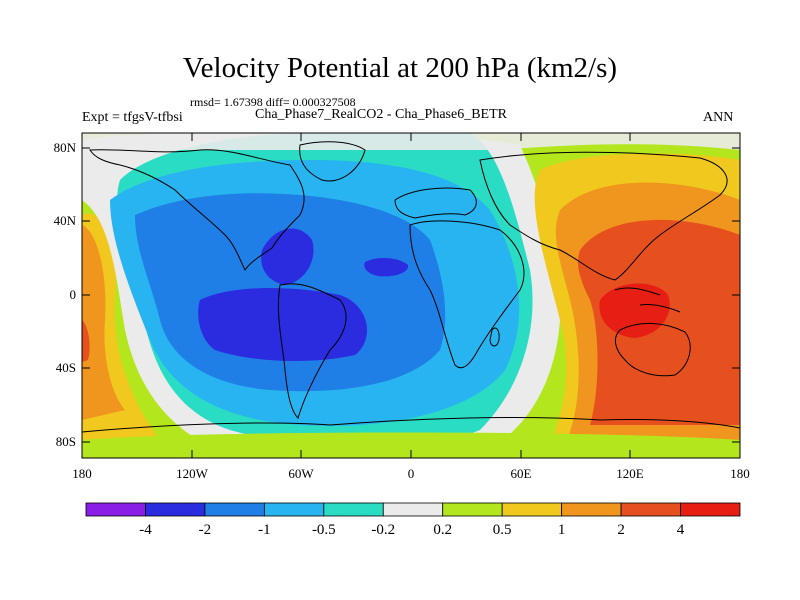  What do you see at coordinates (332, 161) in the screenshot?
I see `coastline-greenland` at bounding box center [332, 161].